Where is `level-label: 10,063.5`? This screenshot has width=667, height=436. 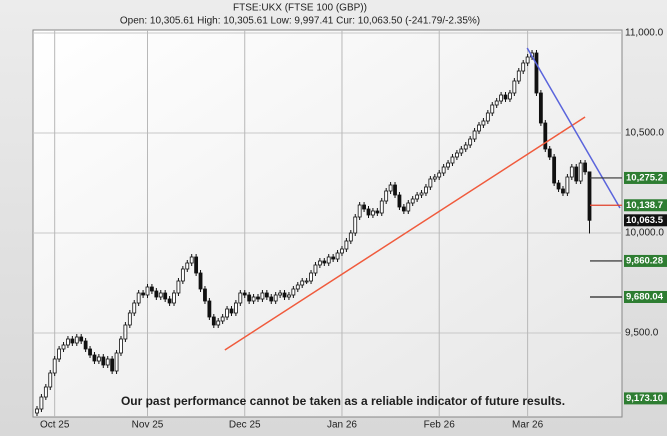
level-label: 10,063.5 is located at coordinates (645, 220).